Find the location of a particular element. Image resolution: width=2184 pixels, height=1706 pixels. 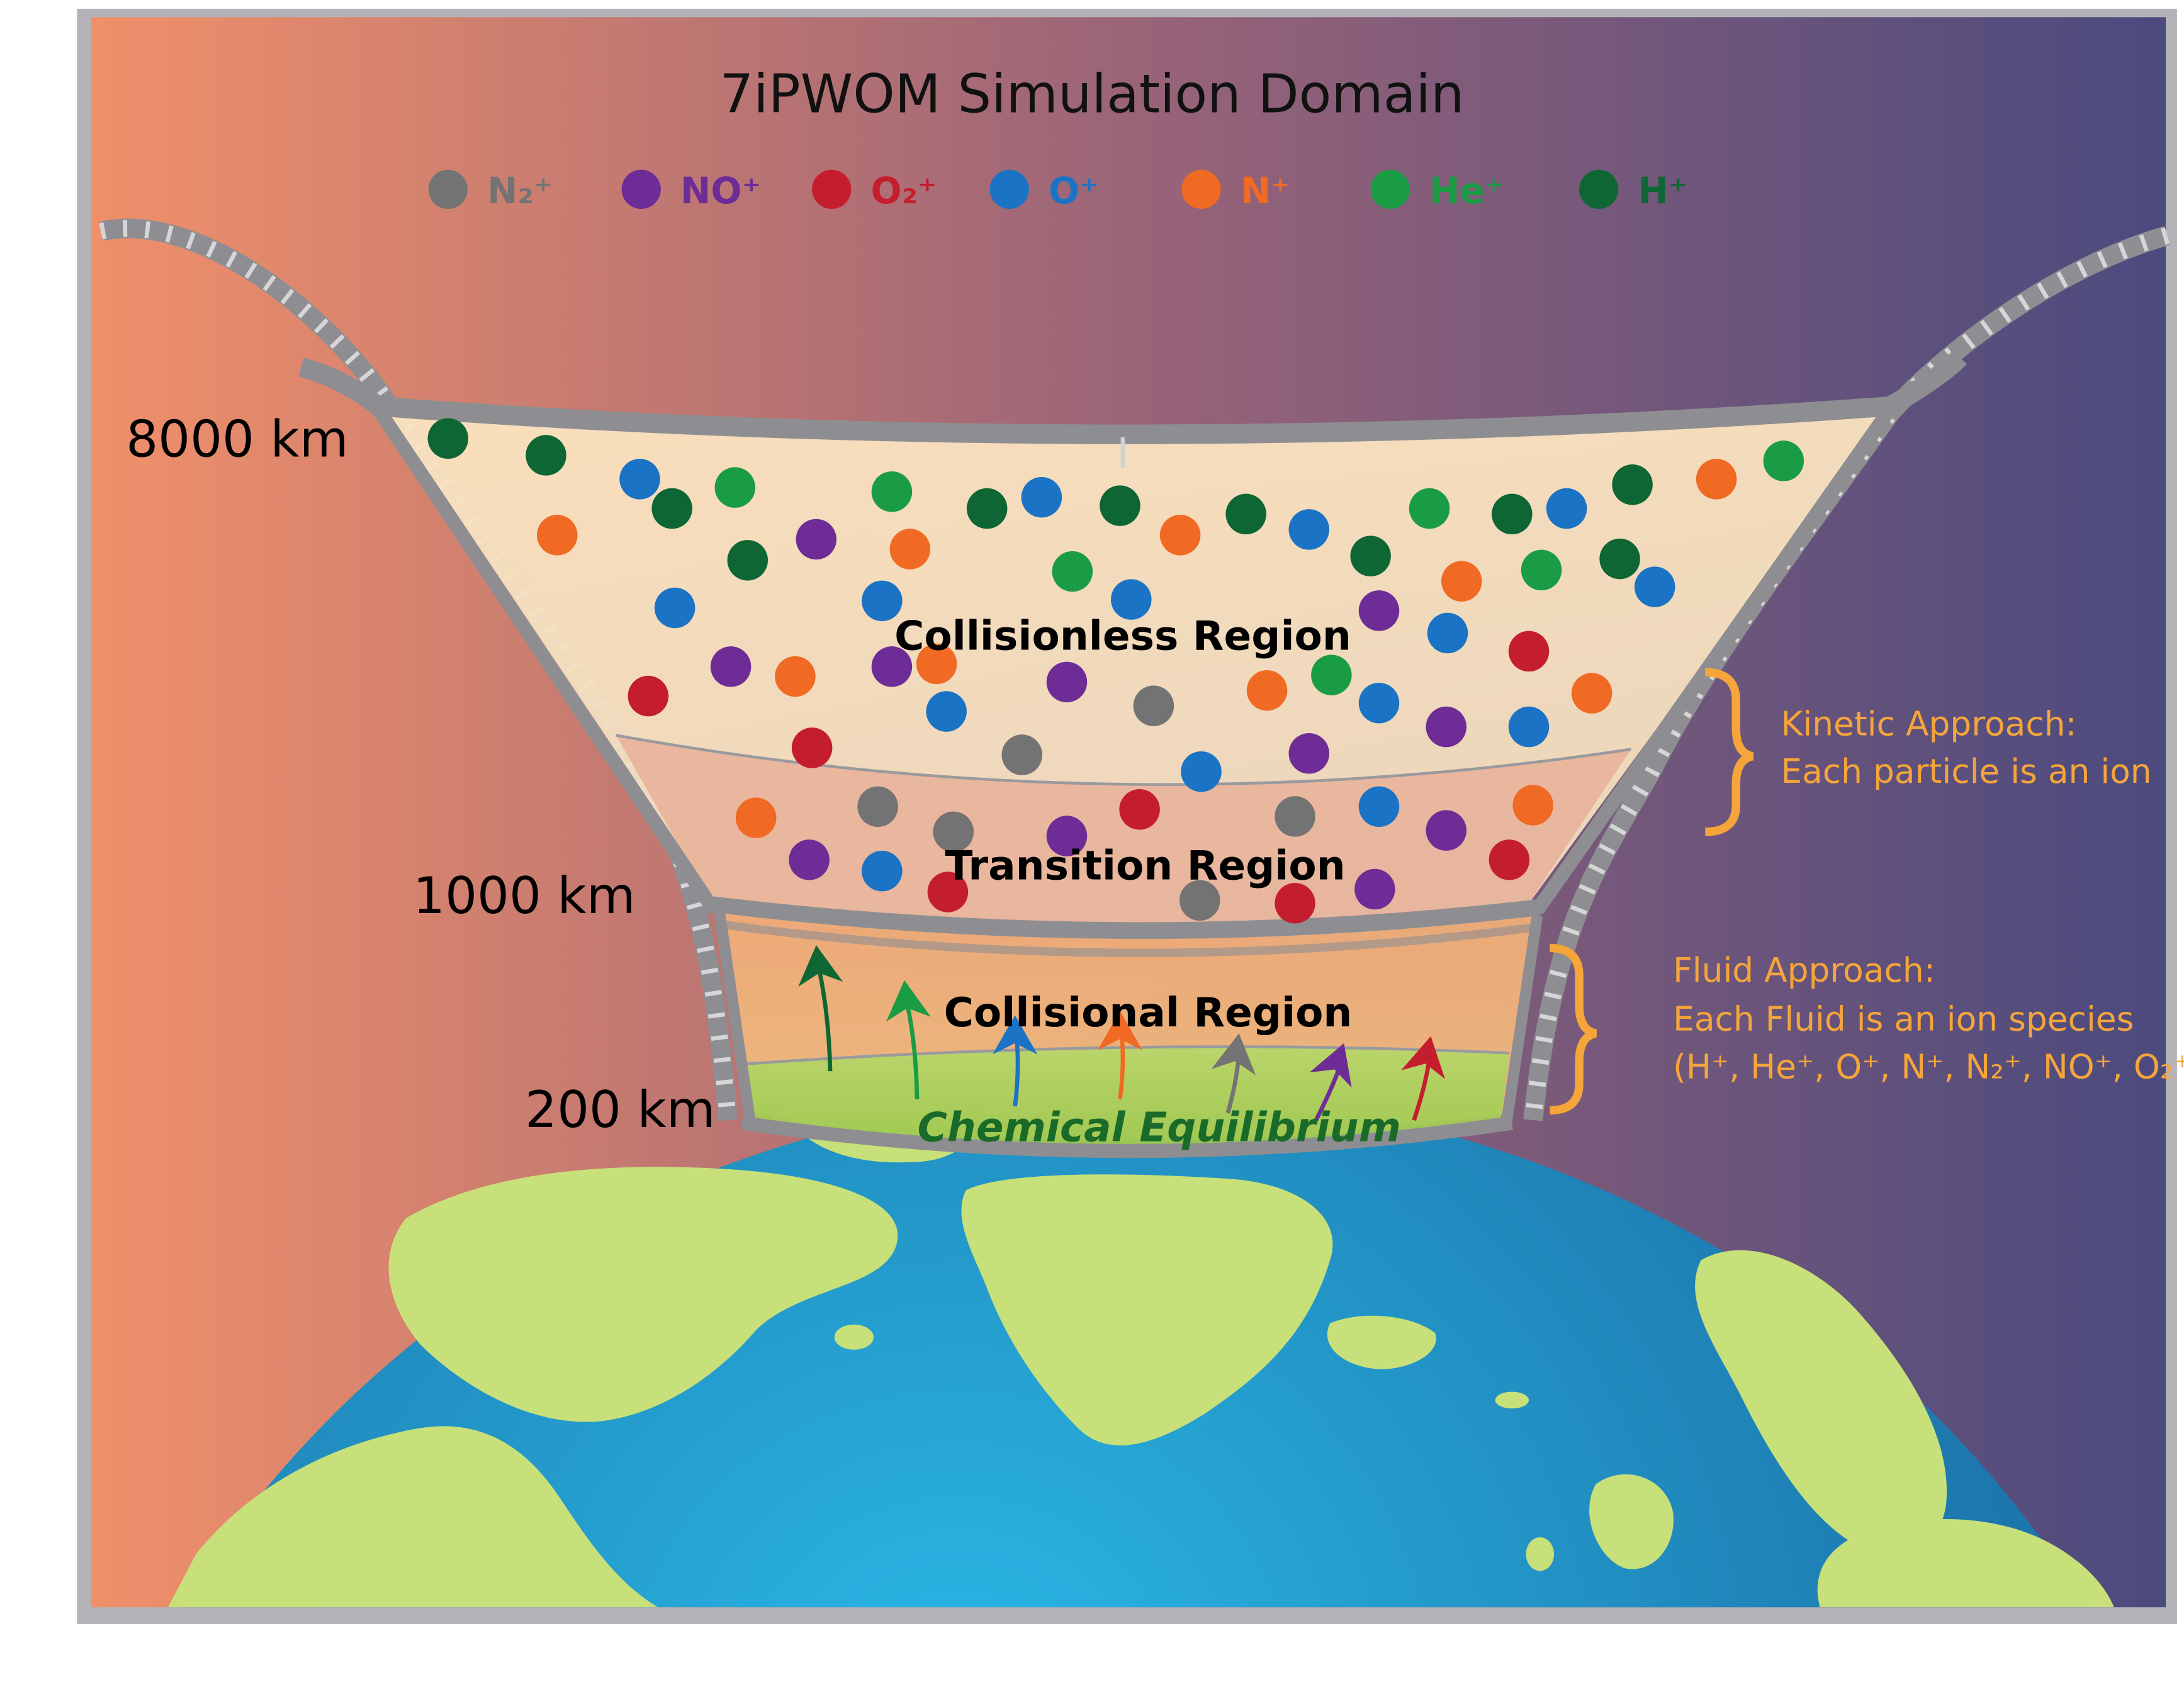

legend-label: NO⁺ is located at coordinates (720, 190).